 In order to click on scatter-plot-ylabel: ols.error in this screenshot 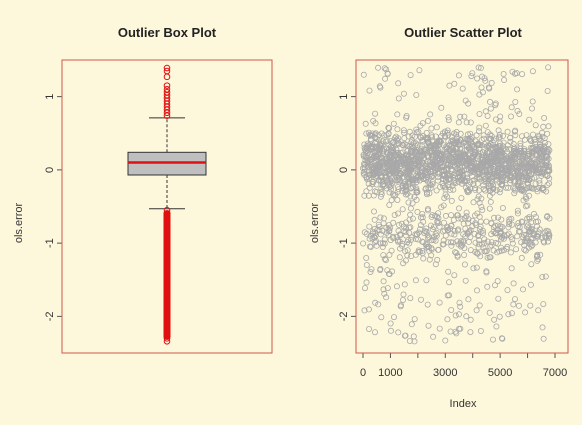, I will do `click(315, 222)`.